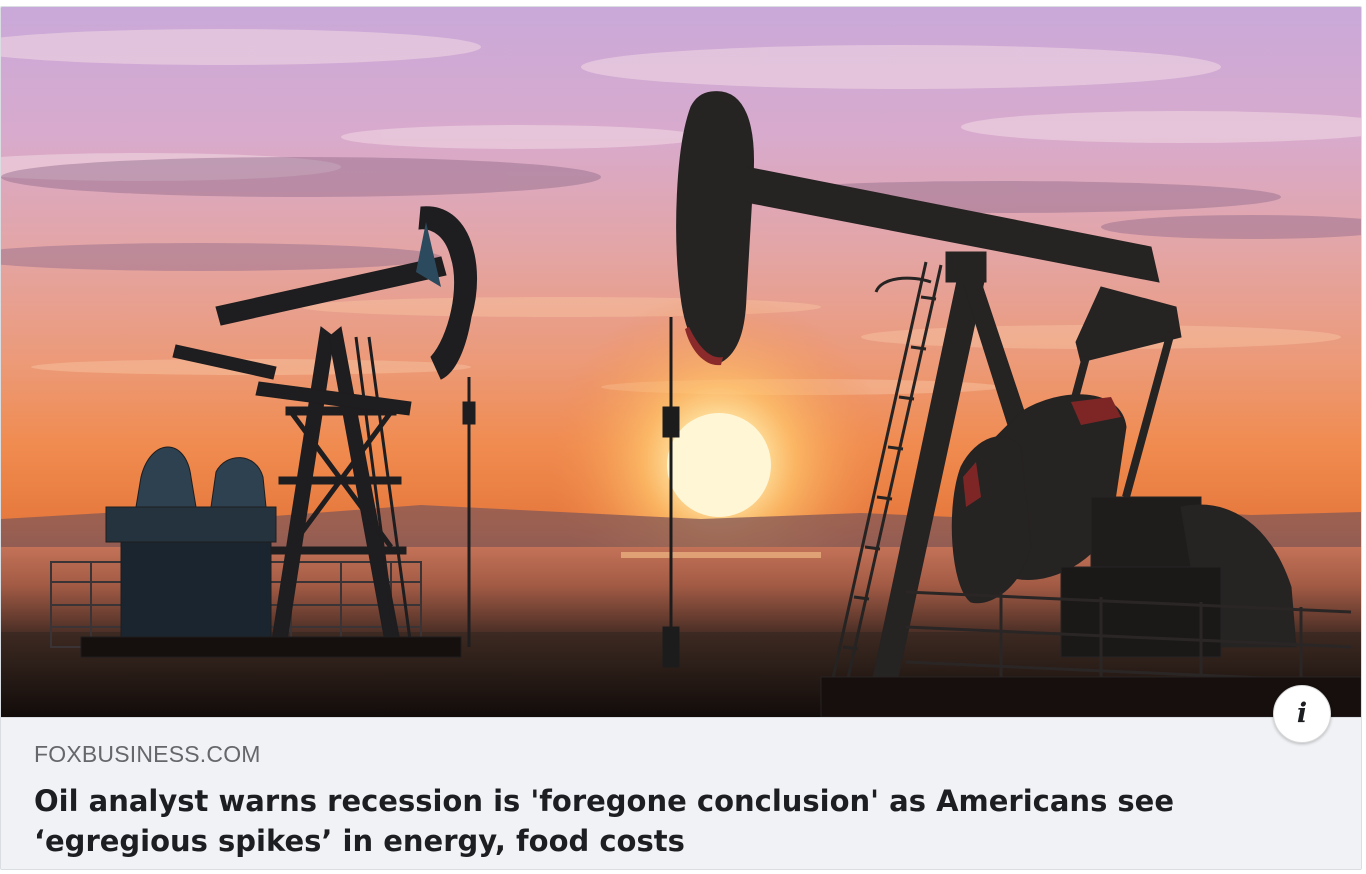 This screenshot has height=874, width=1366. I want to click on link-domain: FOXBUSINESS.COM, so click(147, 754).